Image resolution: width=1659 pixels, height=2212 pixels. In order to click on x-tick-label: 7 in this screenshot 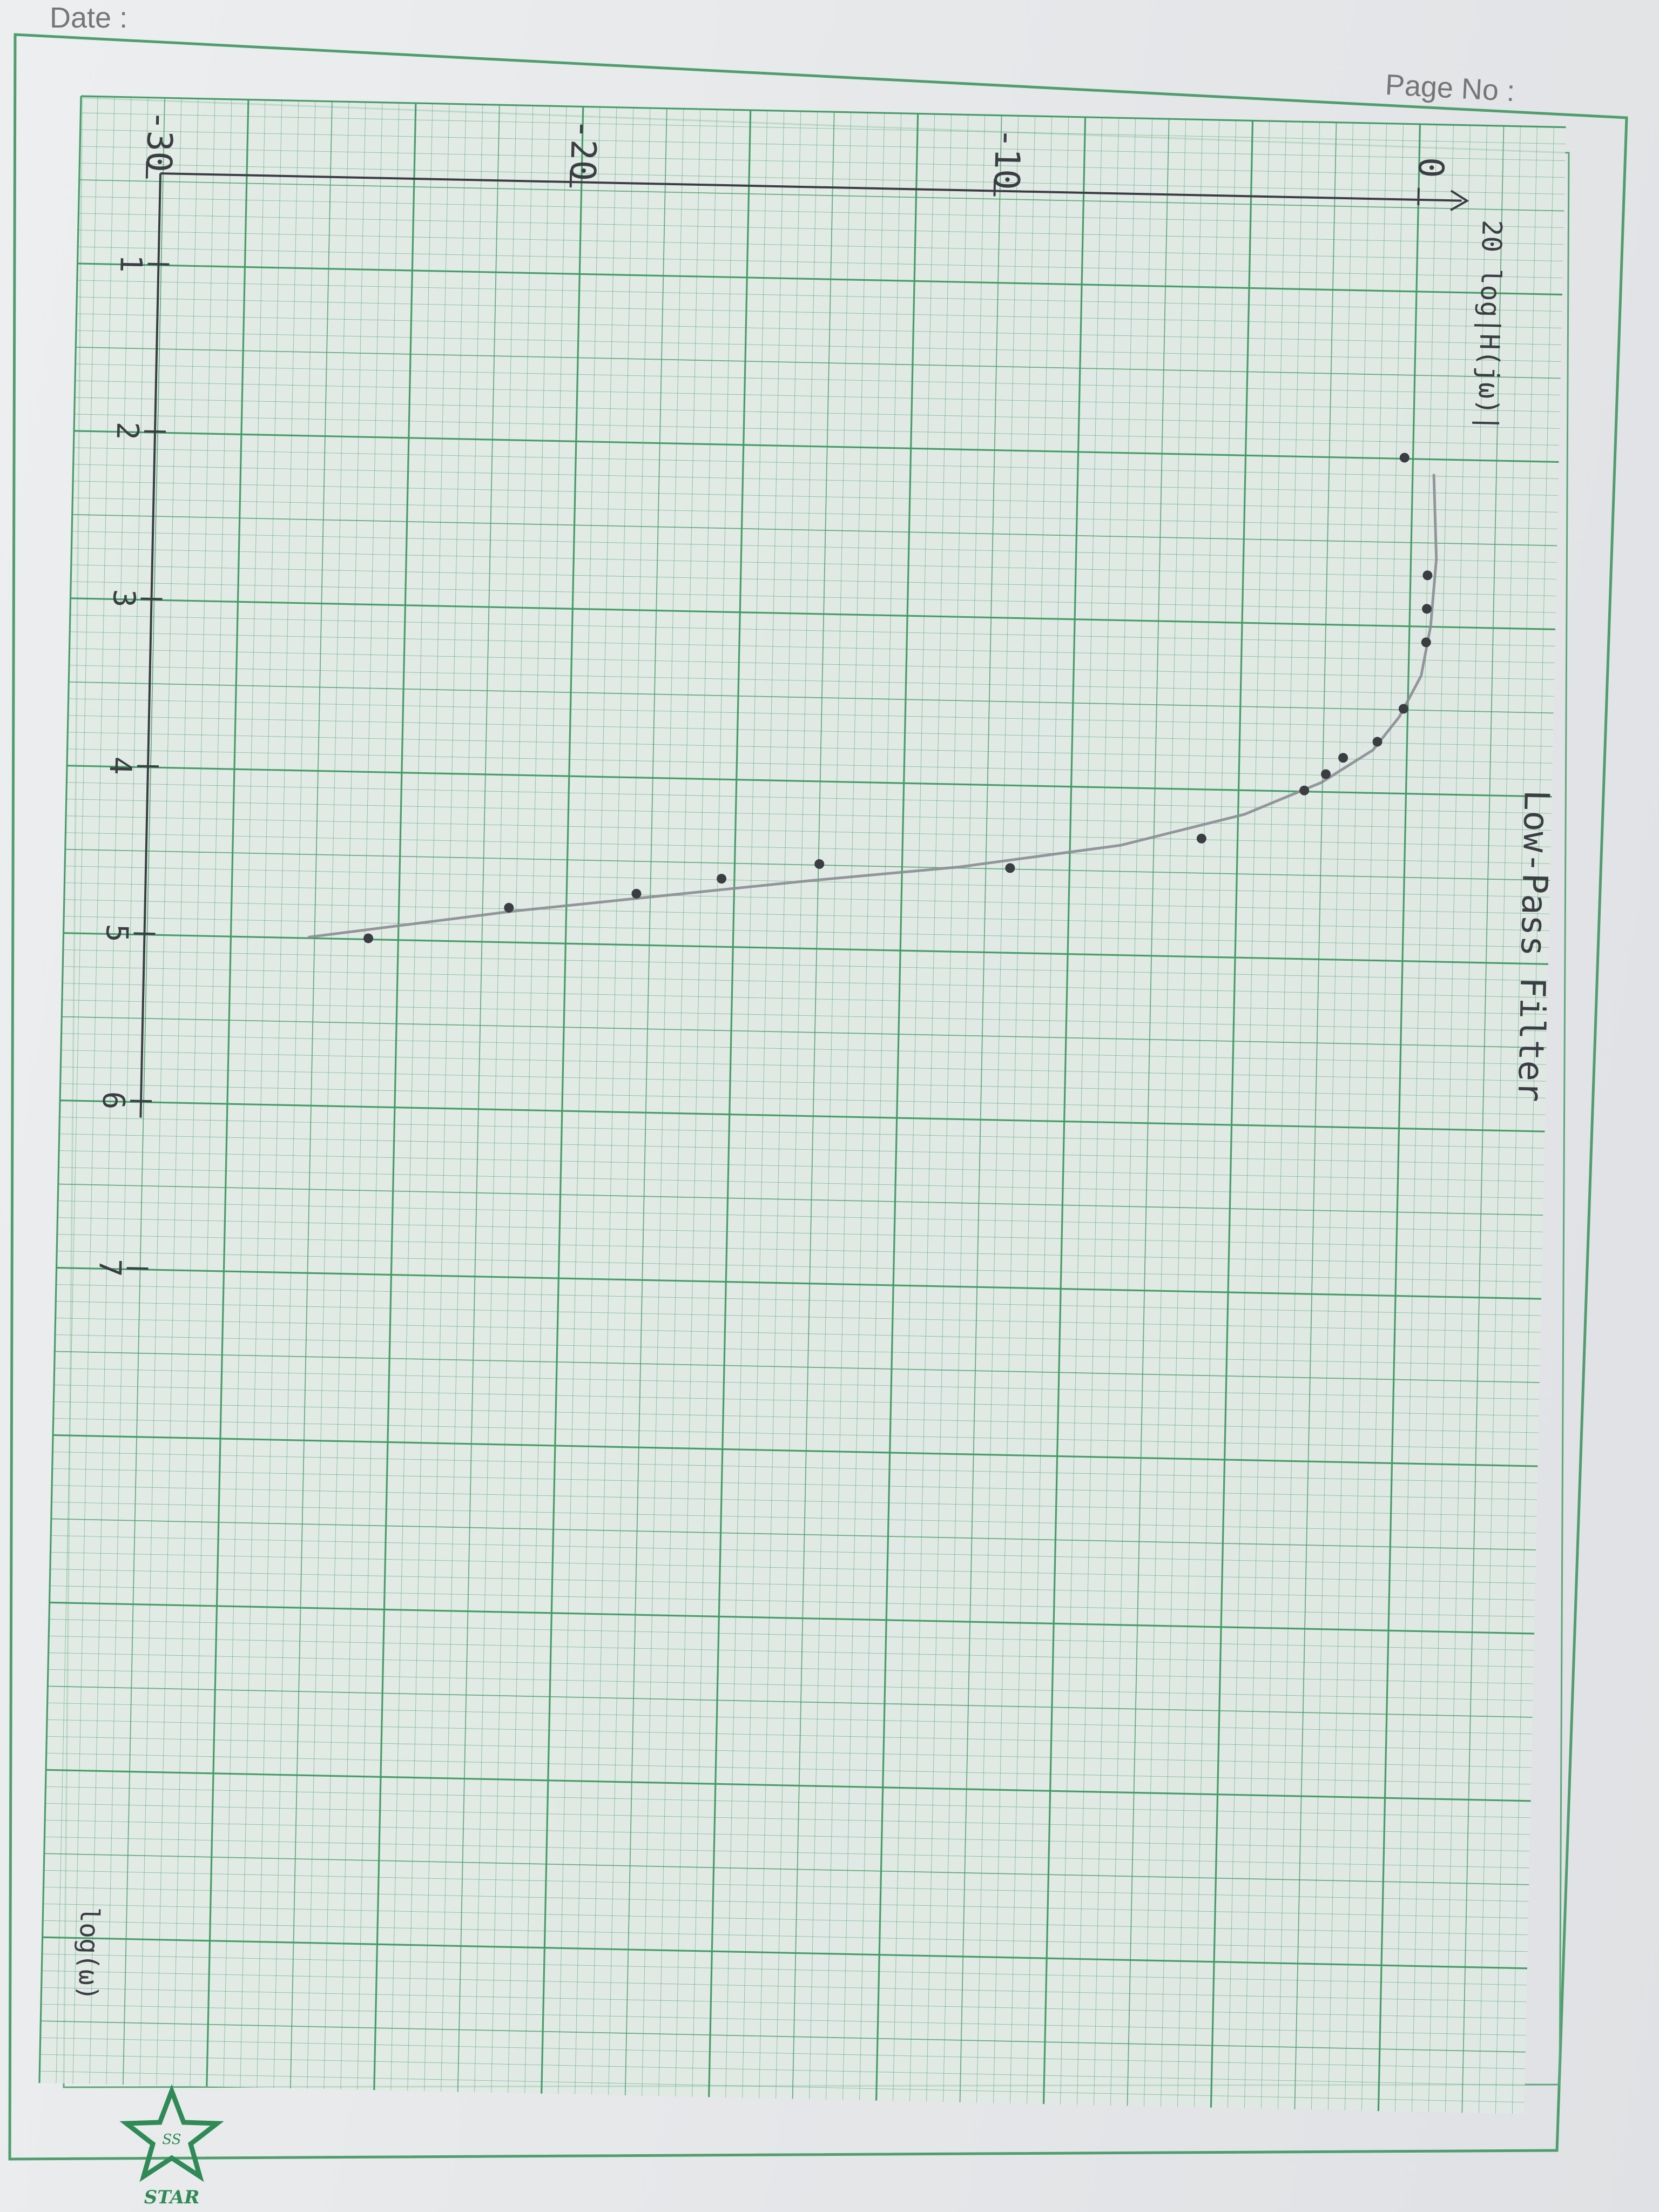, I will do `click(109, 1267)`.